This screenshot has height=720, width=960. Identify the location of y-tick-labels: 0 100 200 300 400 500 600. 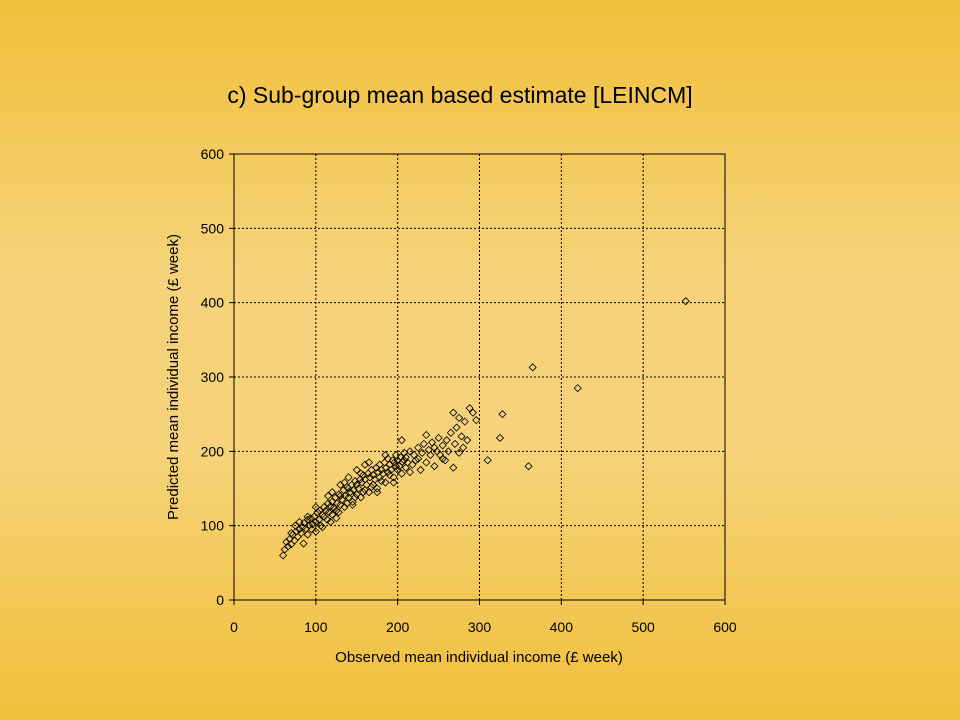
(213, 377).